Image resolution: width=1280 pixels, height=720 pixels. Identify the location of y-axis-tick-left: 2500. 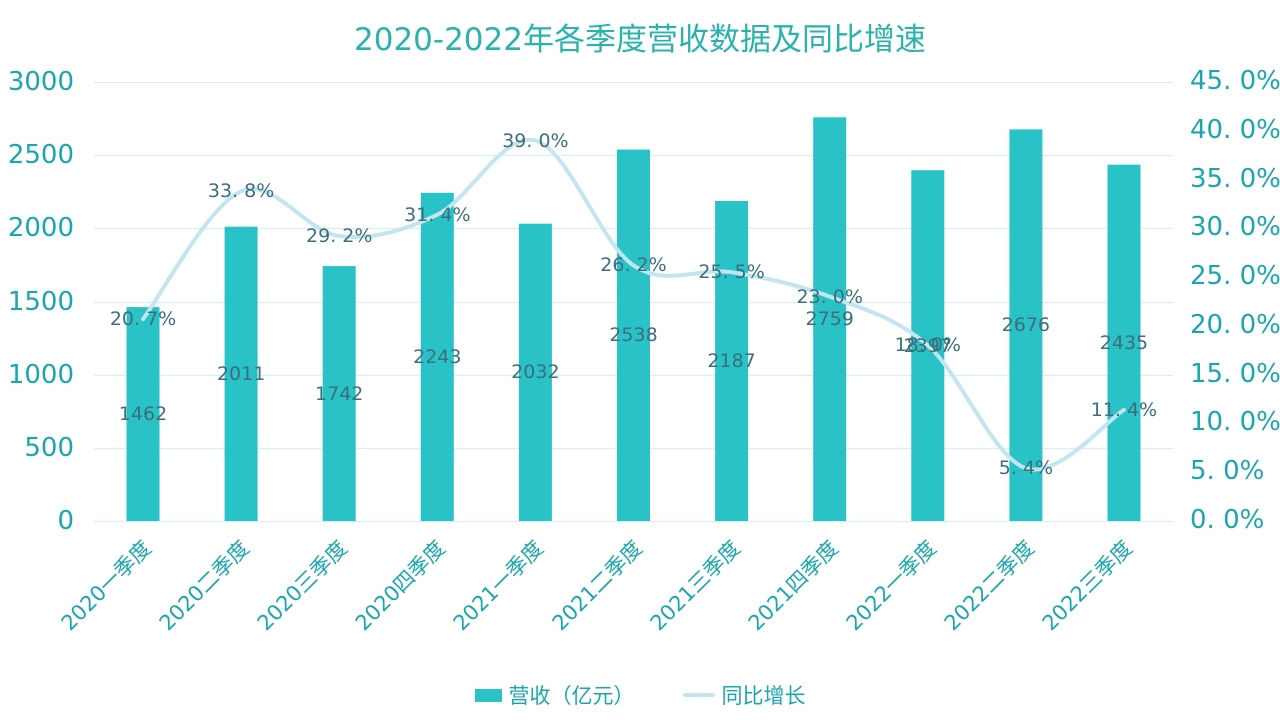
(40, 154).